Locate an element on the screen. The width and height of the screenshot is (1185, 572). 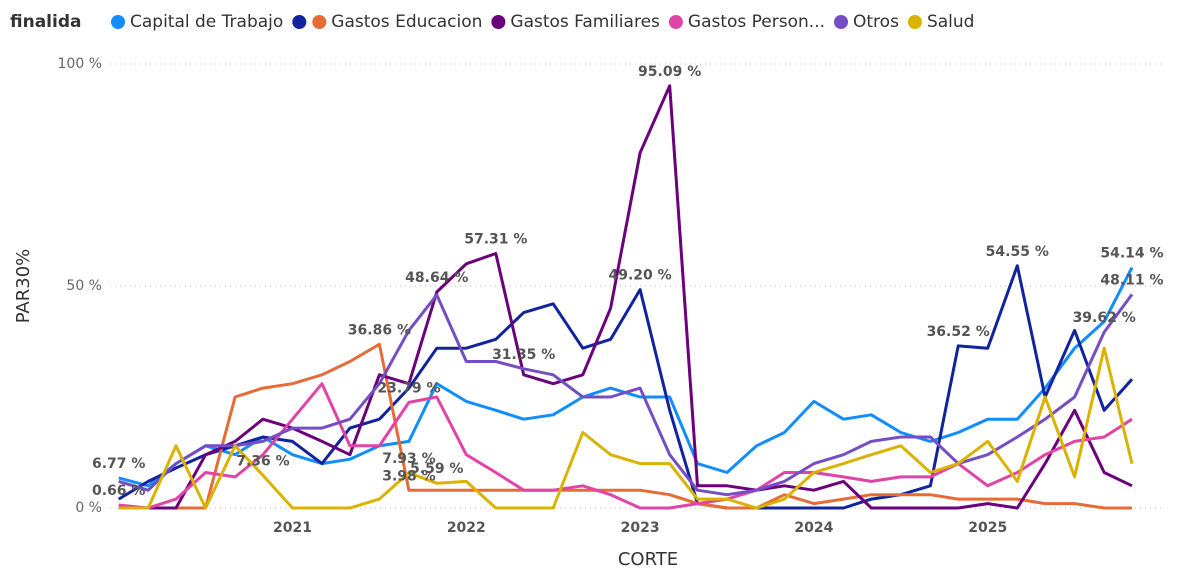
data-label: 54.14 % is located at coordinates (1131, 254).